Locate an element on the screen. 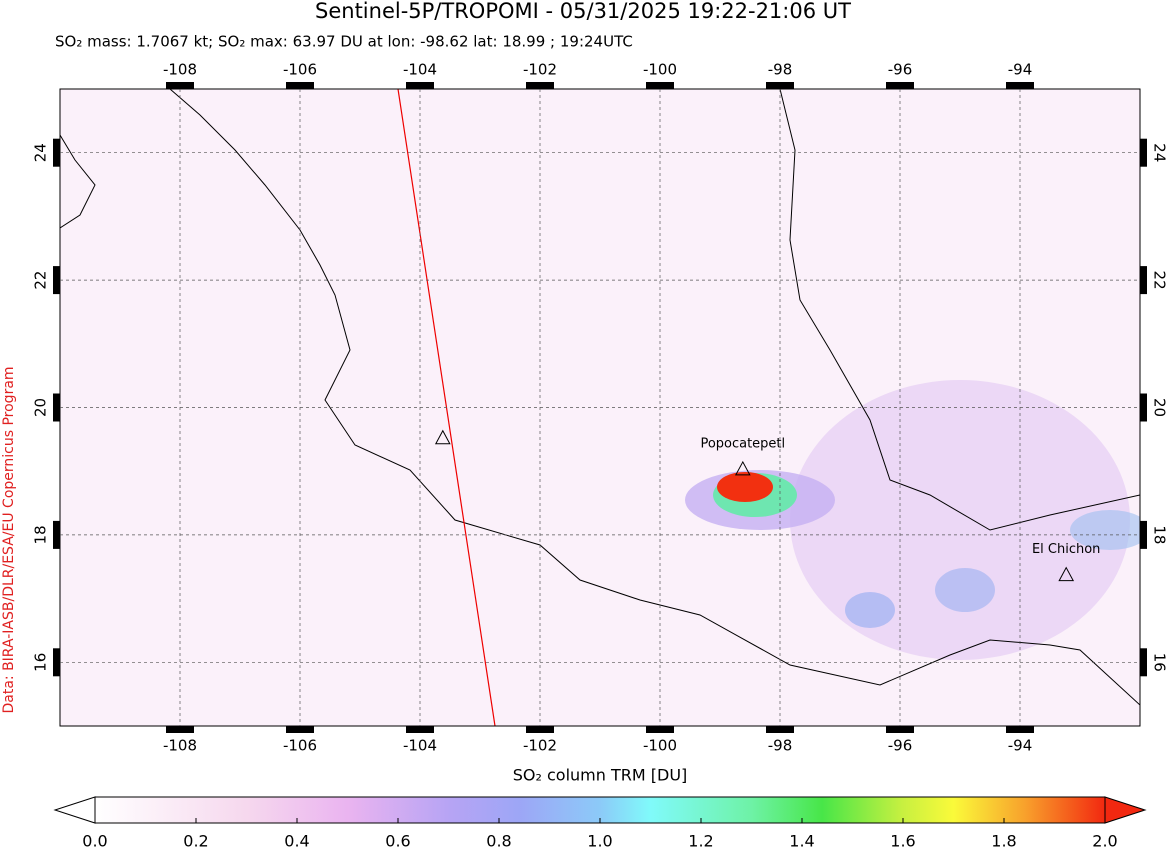 The image size is (1166, 853). colorbar-over is located at coordinates (1125, 810).